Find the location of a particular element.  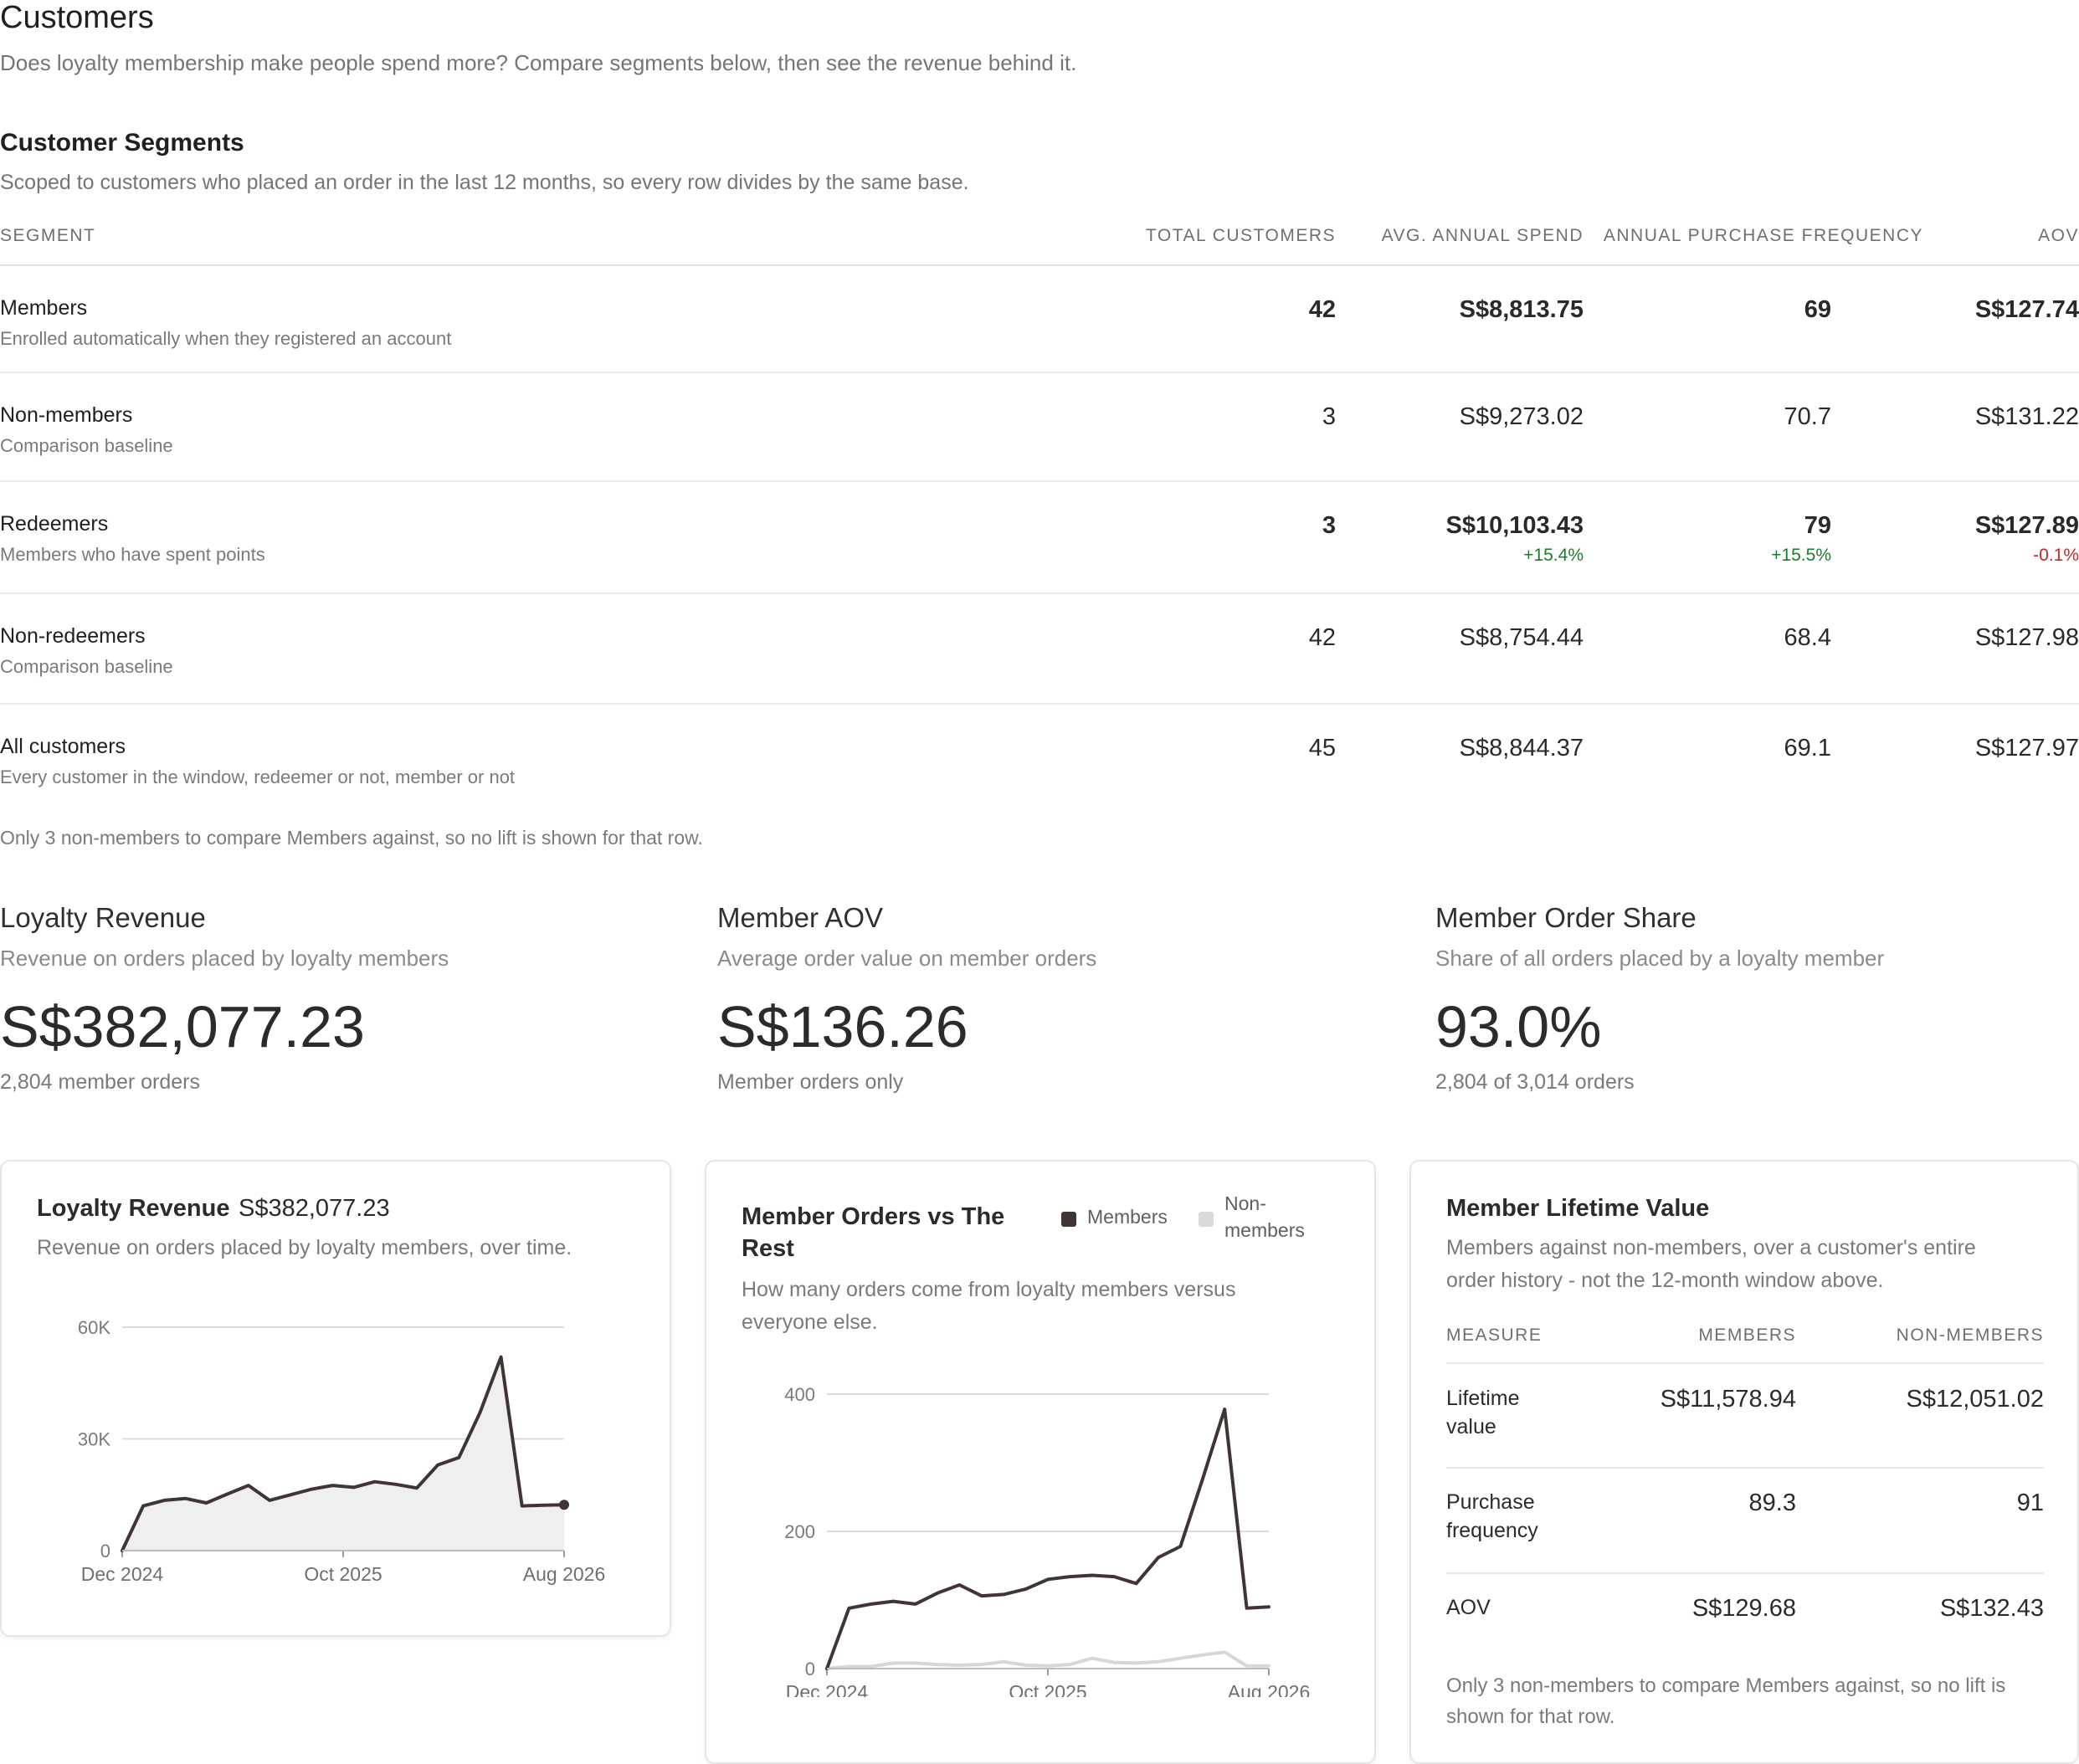

segment-aov: S$127.89 is located at coordinates (2026, 525).